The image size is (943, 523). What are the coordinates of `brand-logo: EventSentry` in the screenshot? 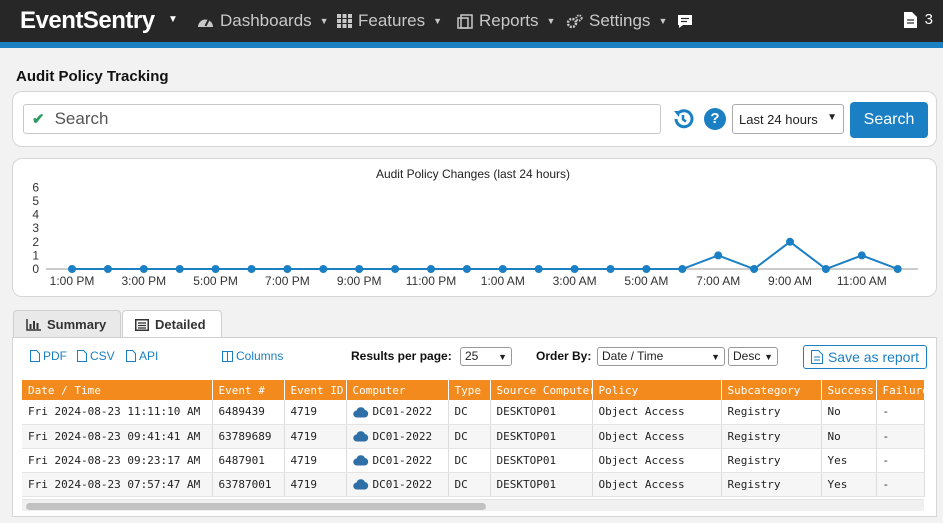 It's located at (87, 20).